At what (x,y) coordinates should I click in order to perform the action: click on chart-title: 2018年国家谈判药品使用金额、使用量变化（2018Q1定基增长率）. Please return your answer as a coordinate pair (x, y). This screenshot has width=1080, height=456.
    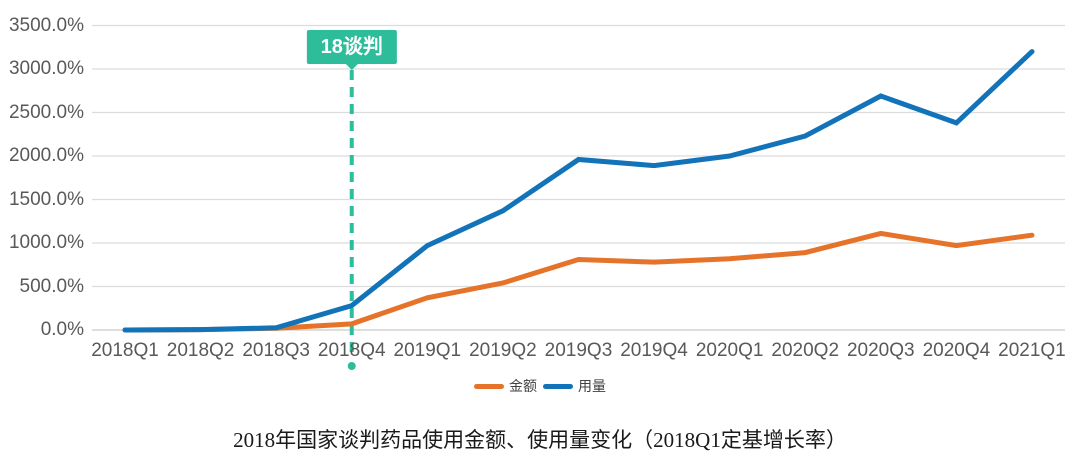
    Looking at the image, I should click on (540, 440).